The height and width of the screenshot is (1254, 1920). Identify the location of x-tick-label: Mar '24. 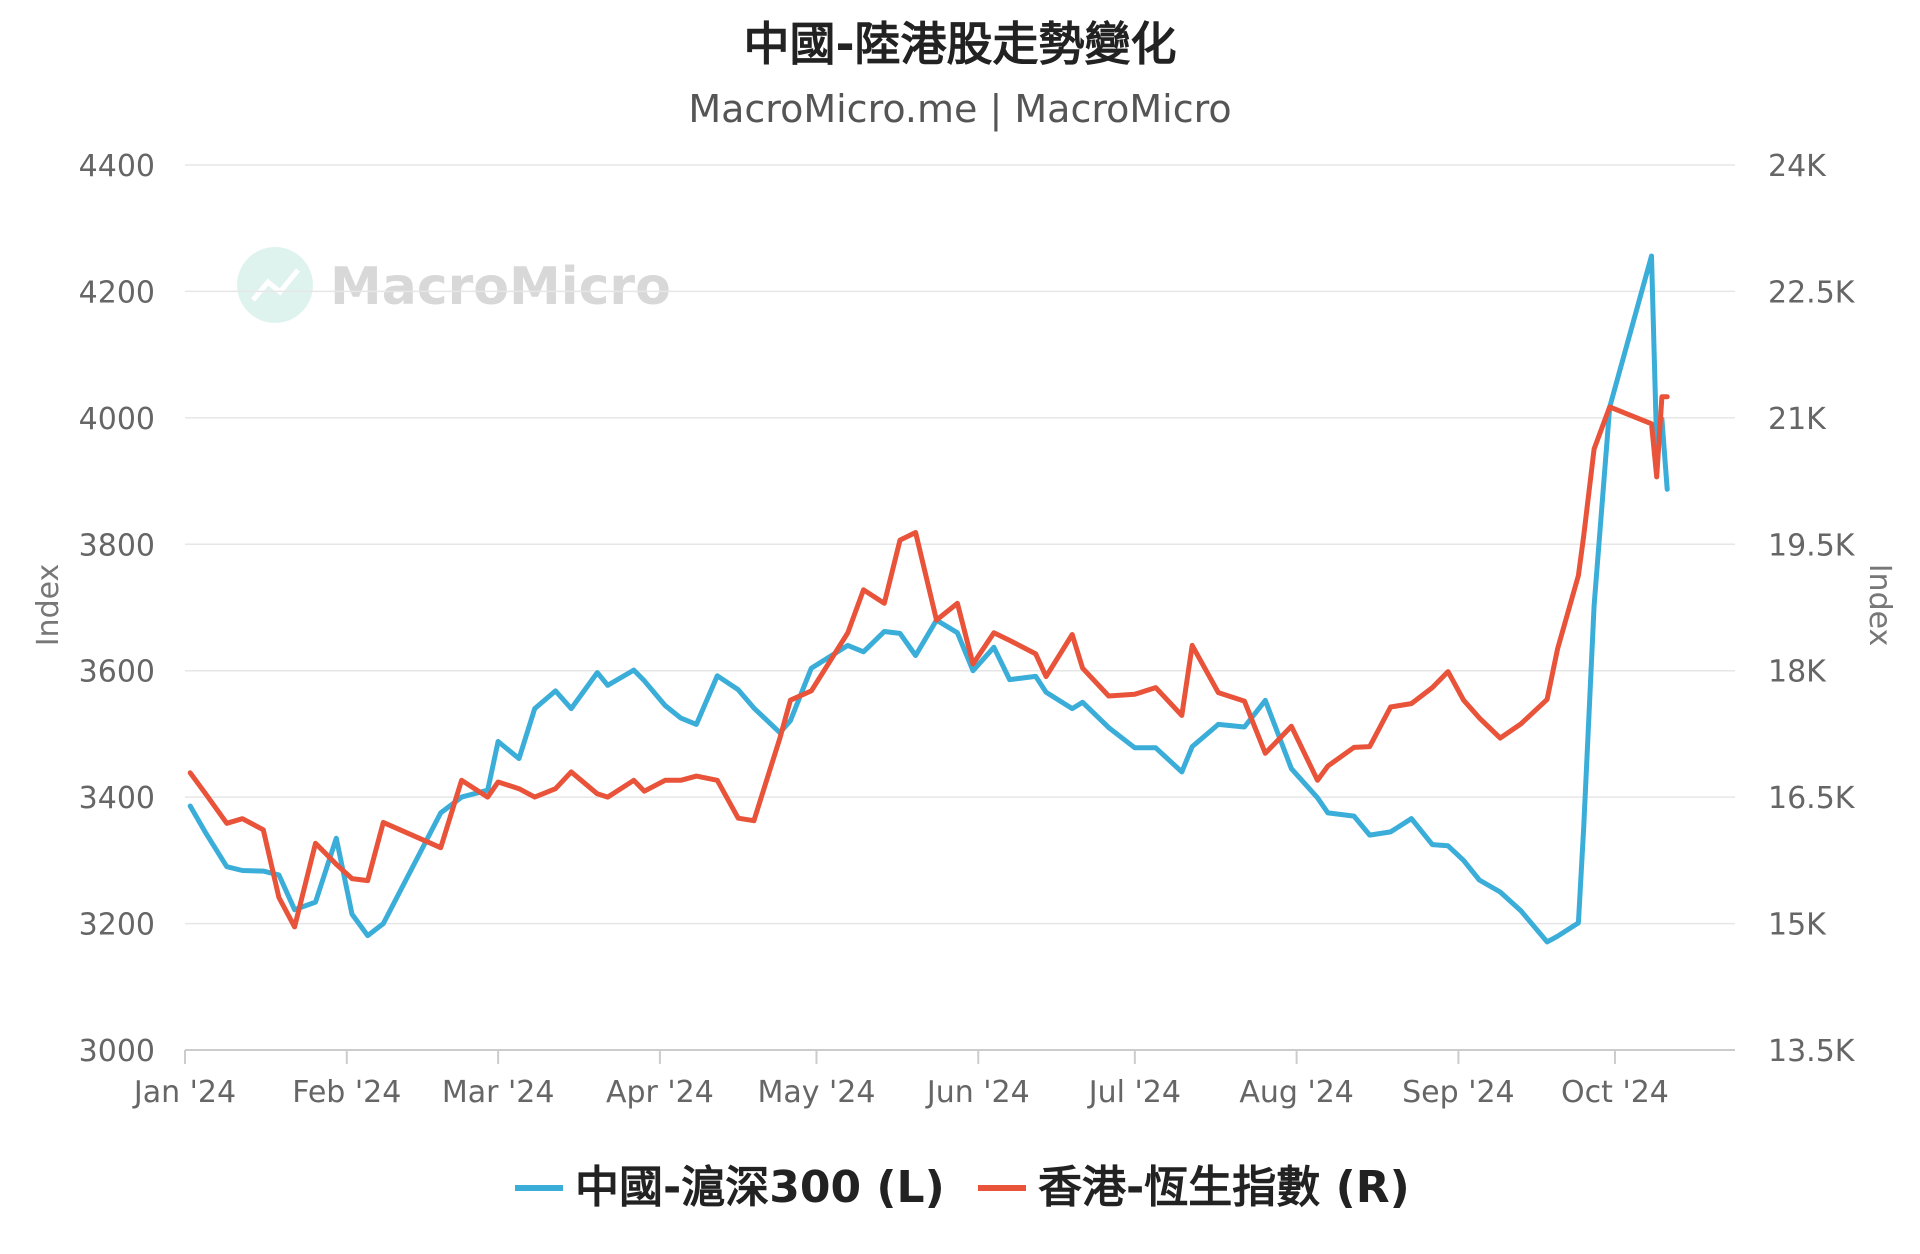
(498, 1092).